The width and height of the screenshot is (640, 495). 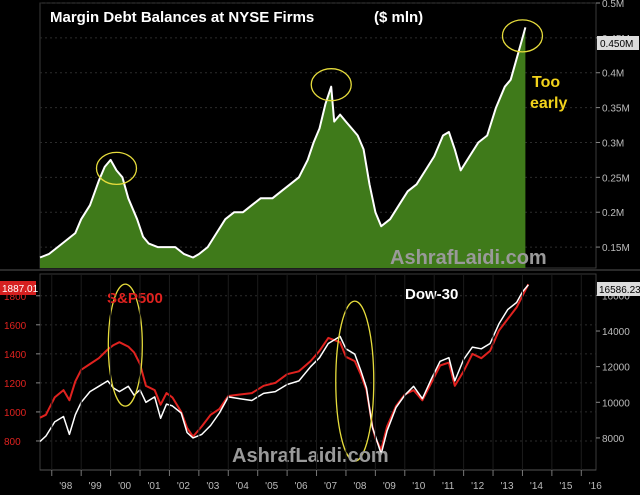 What do you see at coordinates (15, 413) in the screenshot?
I see `sp500-y-tick-label: 1000` at bounding box center [15, 413].